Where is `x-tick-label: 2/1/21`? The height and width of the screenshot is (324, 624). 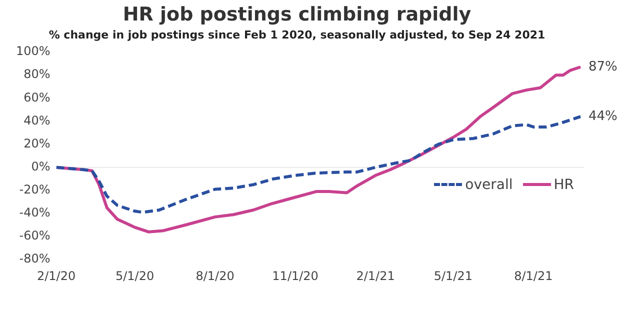 x-tick-label: 2/1/21 is located at coordinates (375, 275).